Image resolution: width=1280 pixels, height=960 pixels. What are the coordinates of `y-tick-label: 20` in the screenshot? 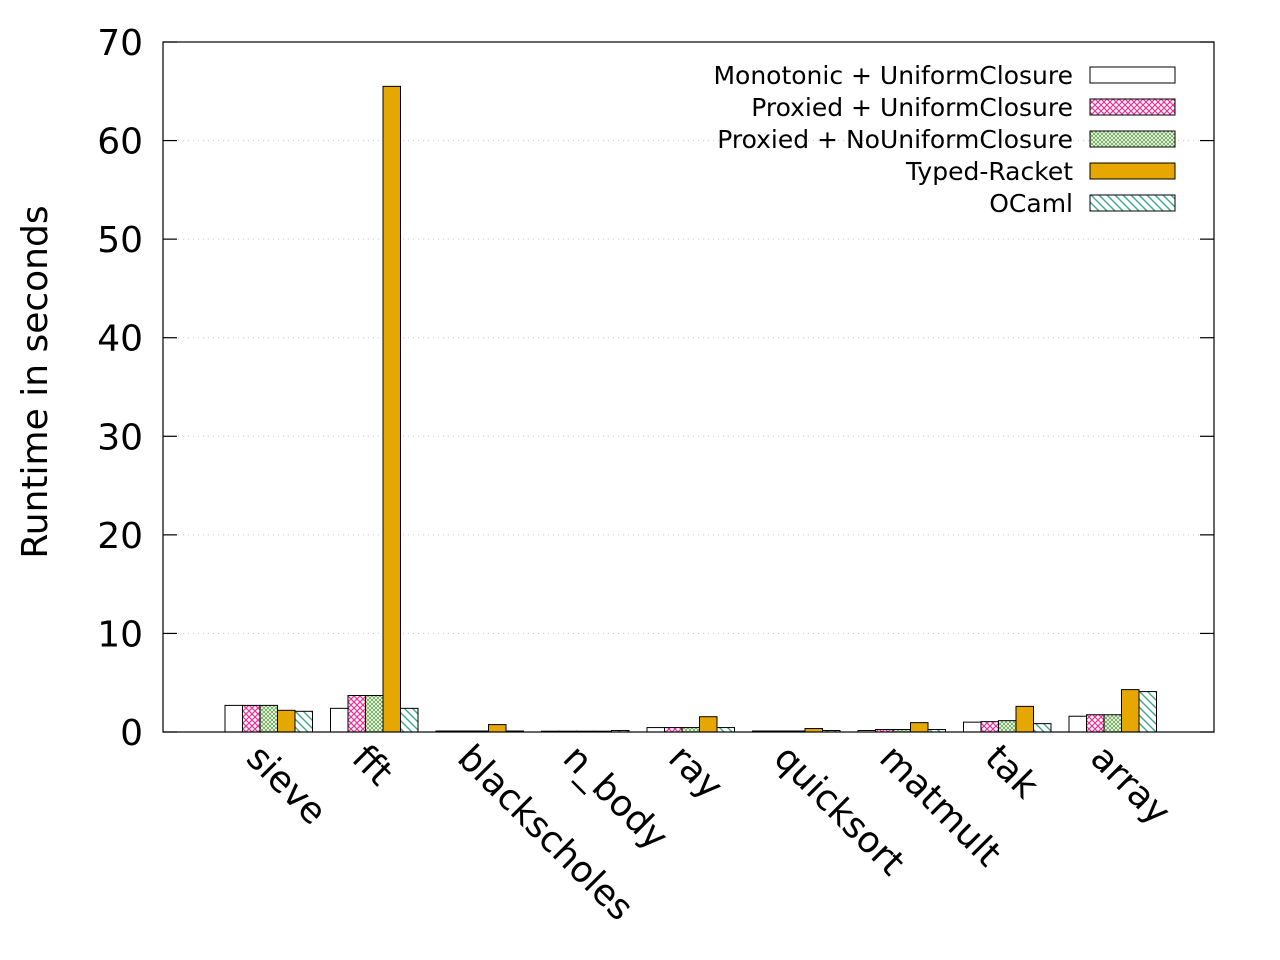 It's located at (120, 536).